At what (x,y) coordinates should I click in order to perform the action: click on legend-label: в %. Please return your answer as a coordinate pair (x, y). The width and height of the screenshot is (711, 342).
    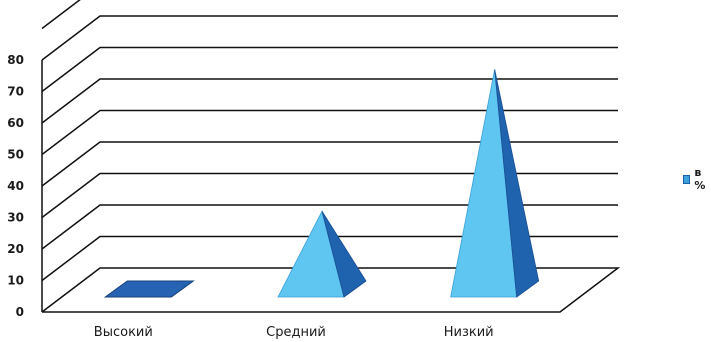
    Looking at the image, I should click on (700, 179).